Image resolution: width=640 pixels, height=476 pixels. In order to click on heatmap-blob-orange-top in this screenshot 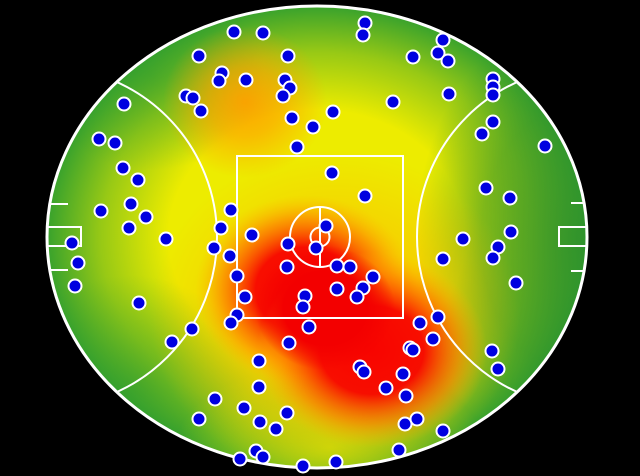, I will do `click(245, 102)`.